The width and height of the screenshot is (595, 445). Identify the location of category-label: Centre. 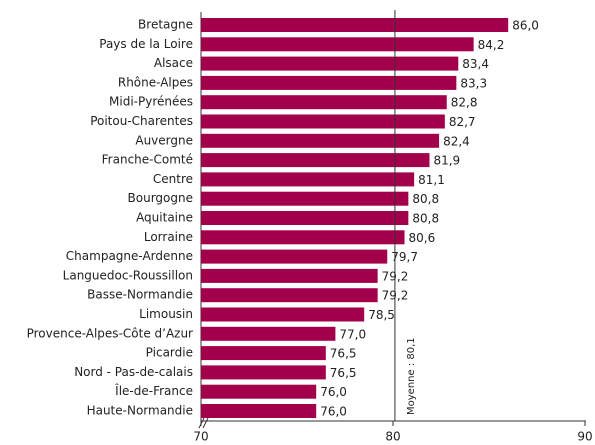
(173, 179).